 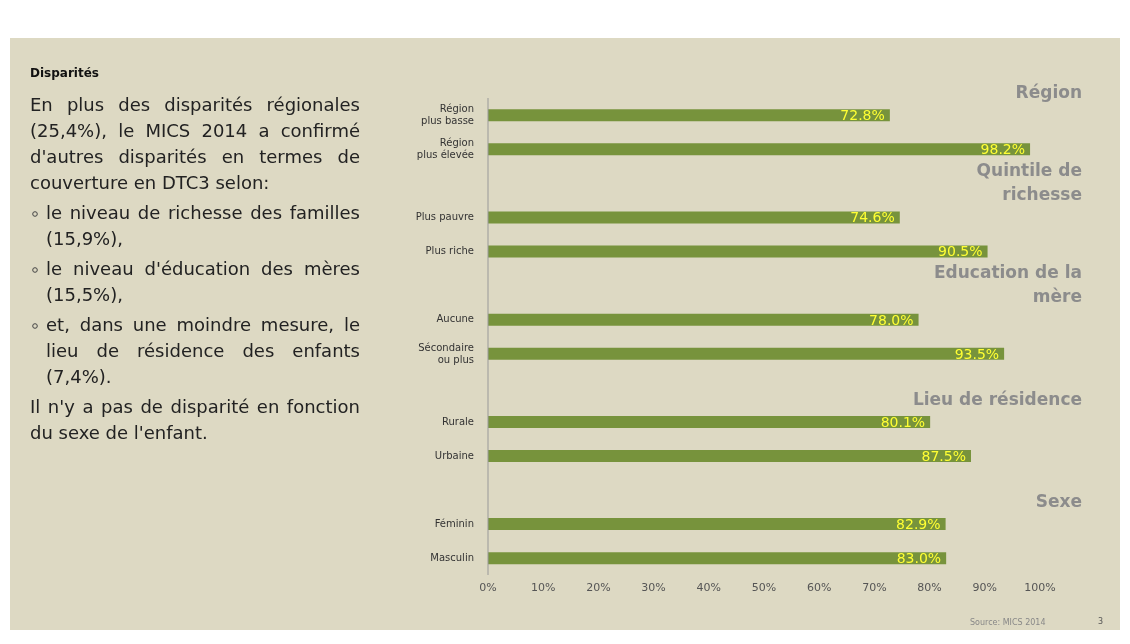 I want to click on text: et, dans une moindre mesure, le lieu de résidence des enfants (7,4%)., so click(x=203, y=350).